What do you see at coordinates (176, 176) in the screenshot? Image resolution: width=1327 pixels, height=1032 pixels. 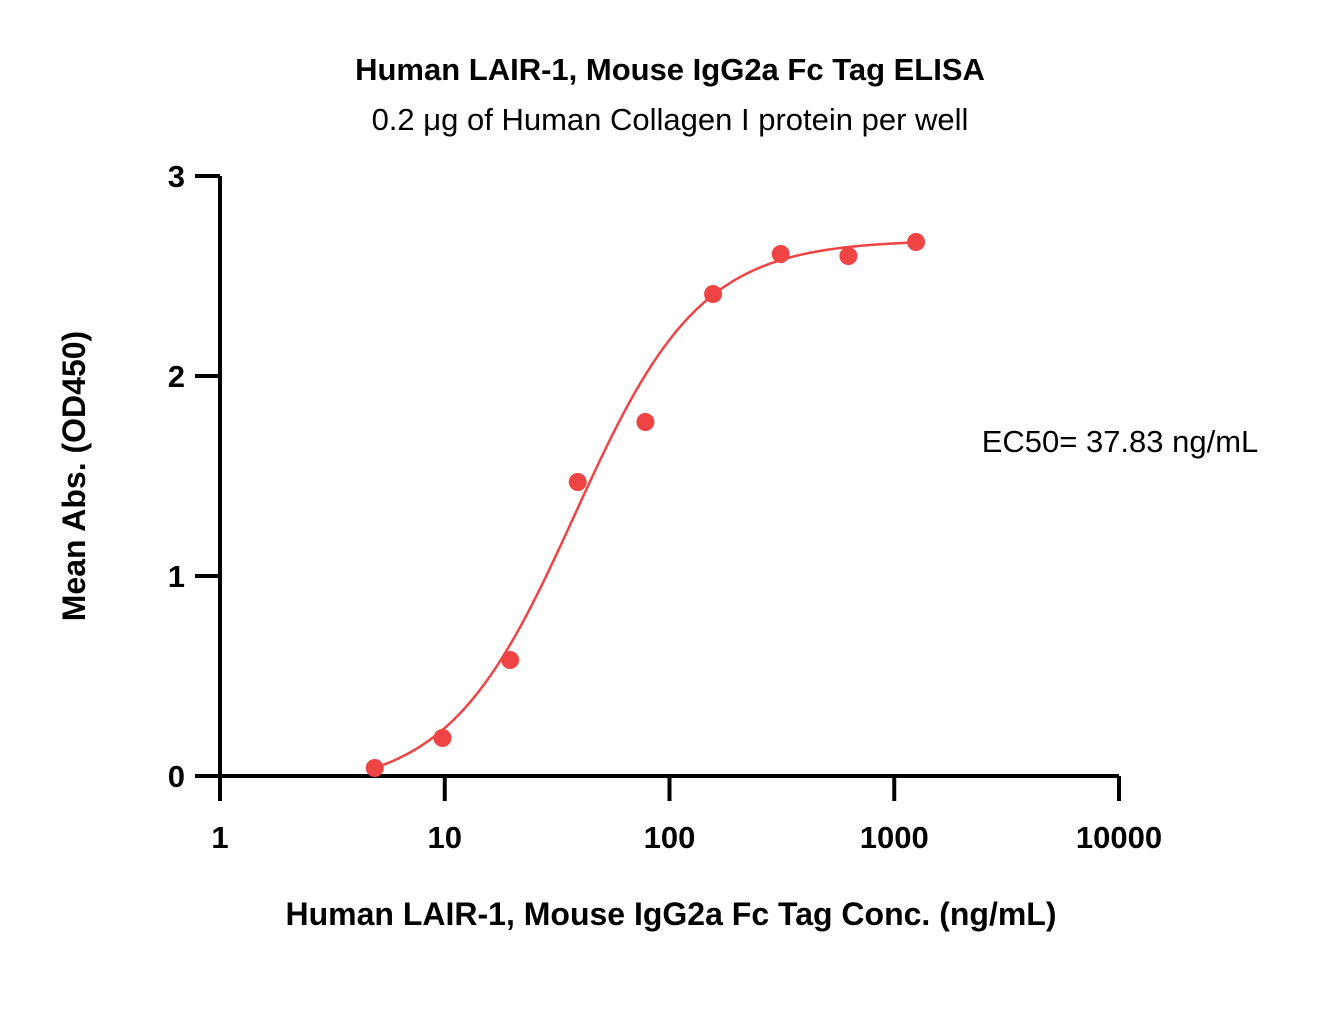 I see `y-tick-label: 3` at bounding box center [176, 176].